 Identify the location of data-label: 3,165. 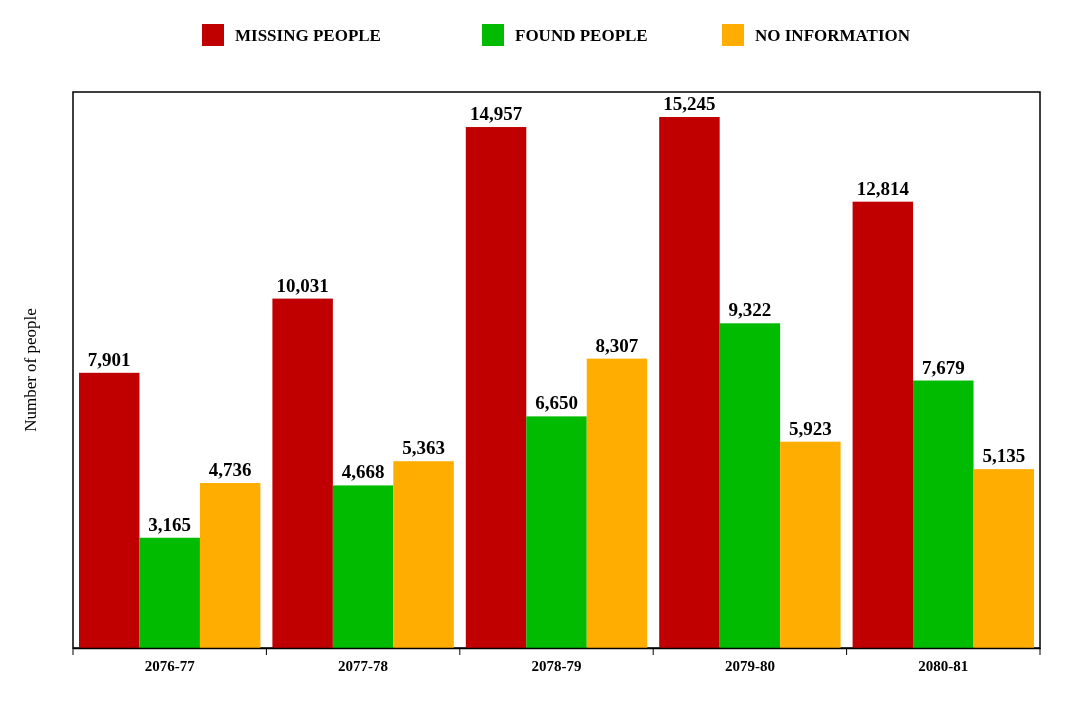
(170, 524).